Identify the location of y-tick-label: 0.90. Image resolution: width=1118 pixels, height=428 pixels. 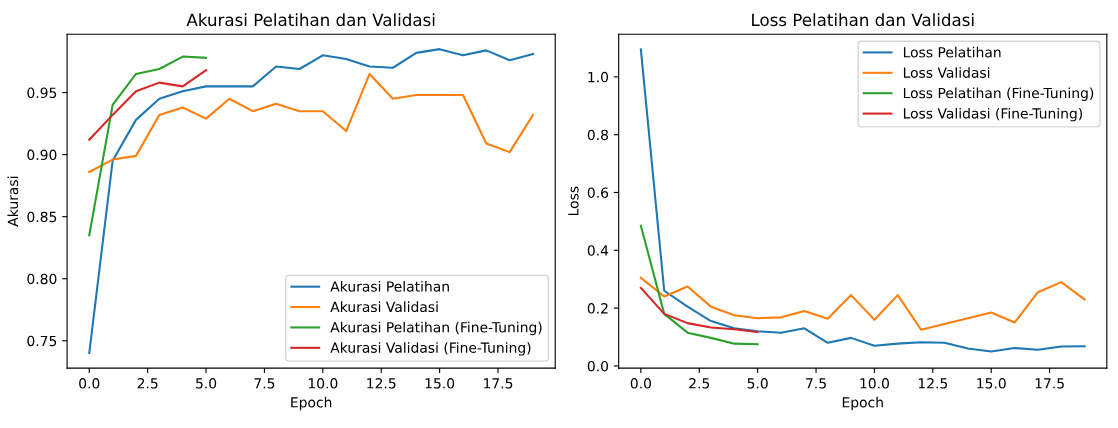
(42, 155).